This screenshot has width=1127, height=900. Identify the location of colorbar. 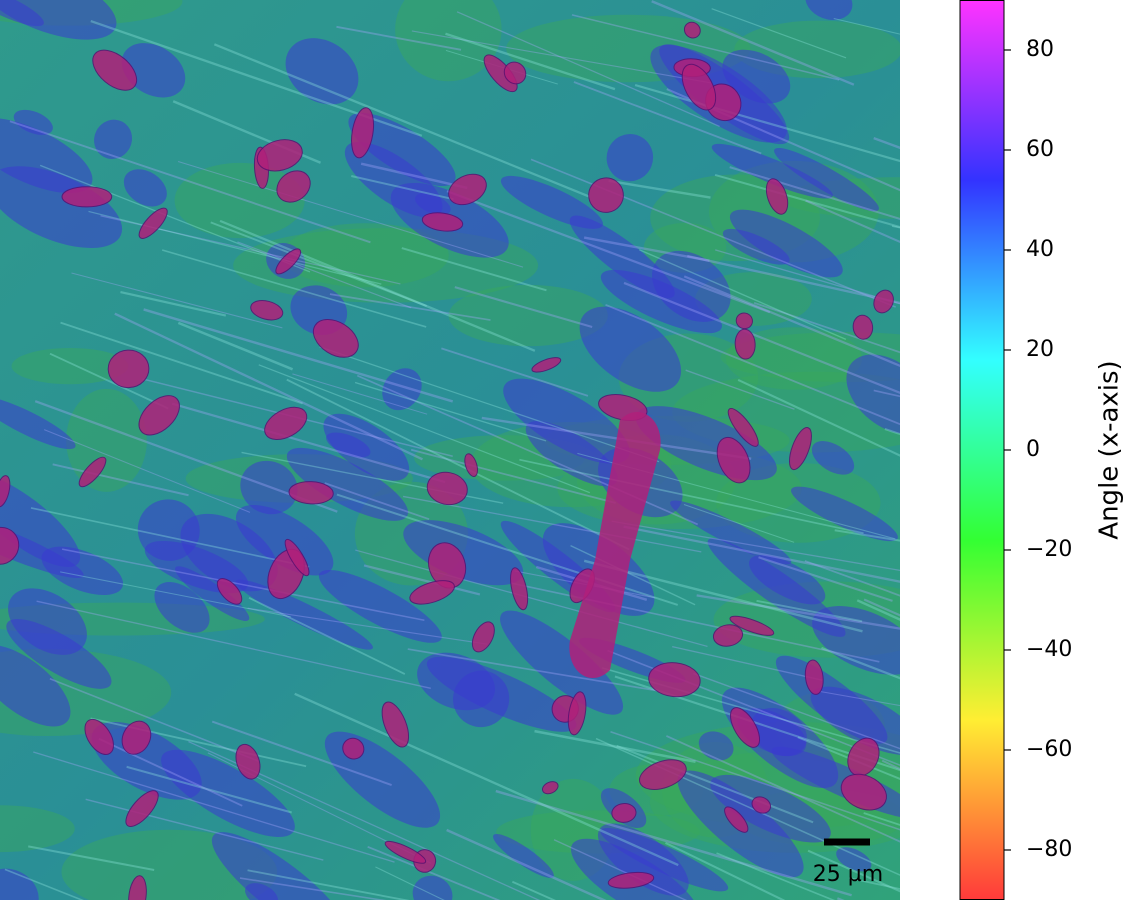
(982, 450).